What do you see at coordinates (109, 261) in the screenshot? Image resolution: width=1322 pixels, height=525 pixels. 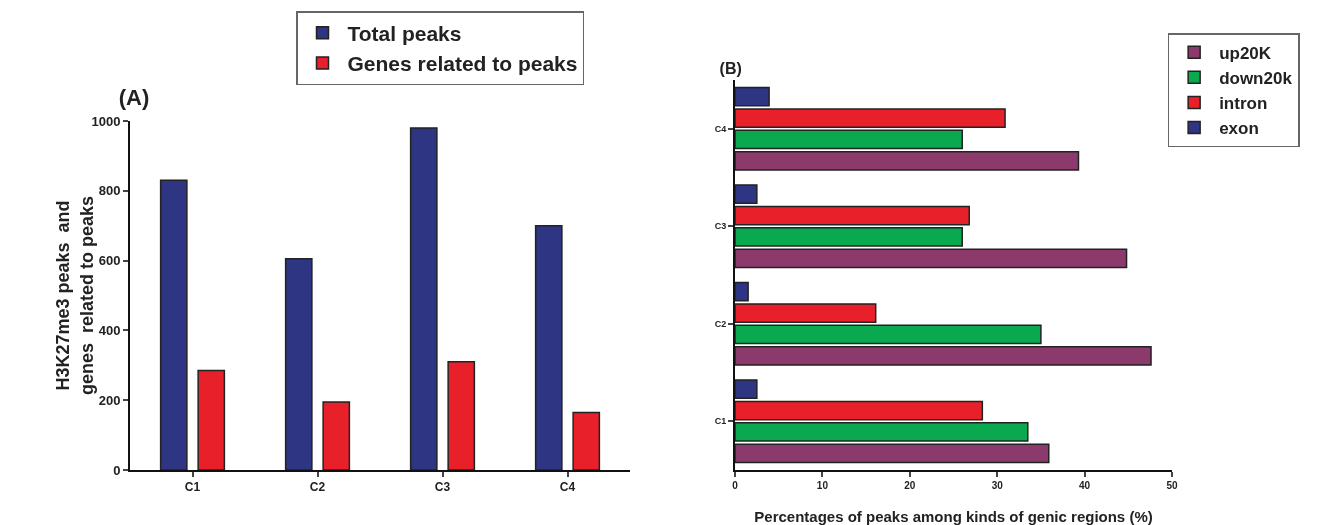 I see `y-tick-label: 600` at bounding box center [109, 261].